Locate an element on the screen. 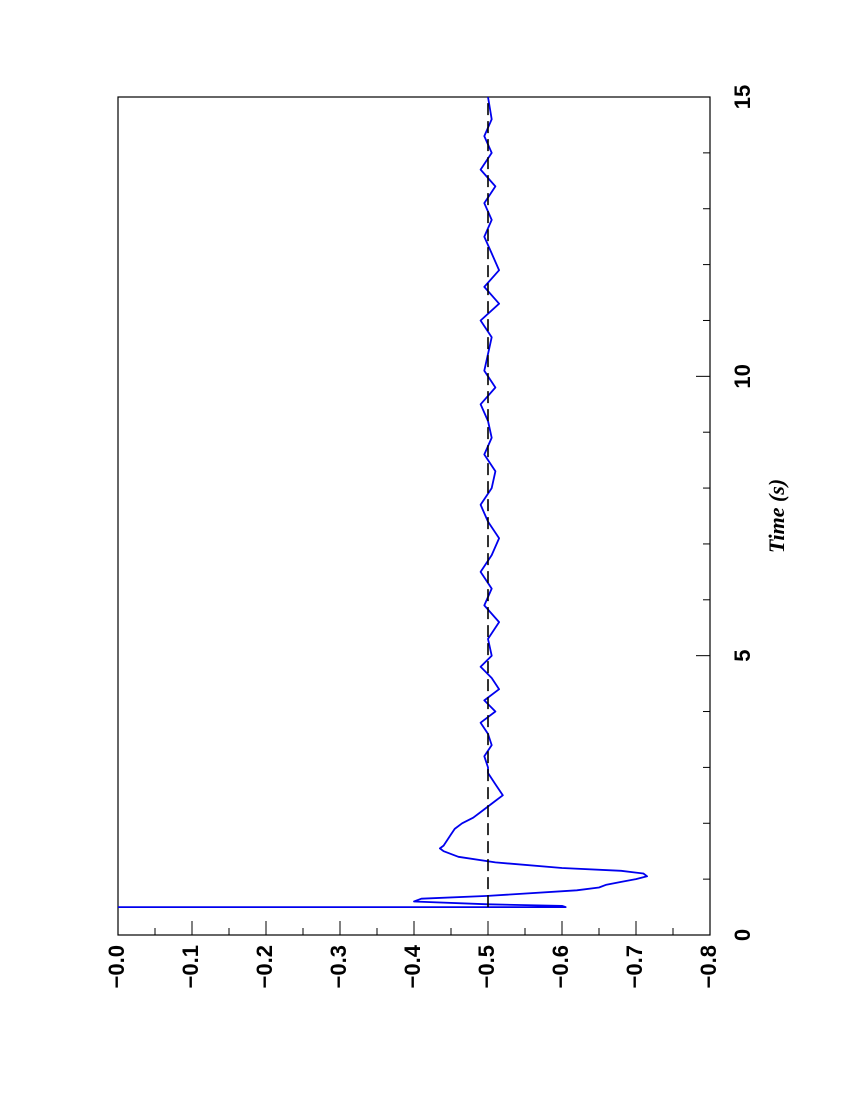 This screenshot has width=850, height=1100. y-tick-label: −0.0 is located at coordinates (116, 966).